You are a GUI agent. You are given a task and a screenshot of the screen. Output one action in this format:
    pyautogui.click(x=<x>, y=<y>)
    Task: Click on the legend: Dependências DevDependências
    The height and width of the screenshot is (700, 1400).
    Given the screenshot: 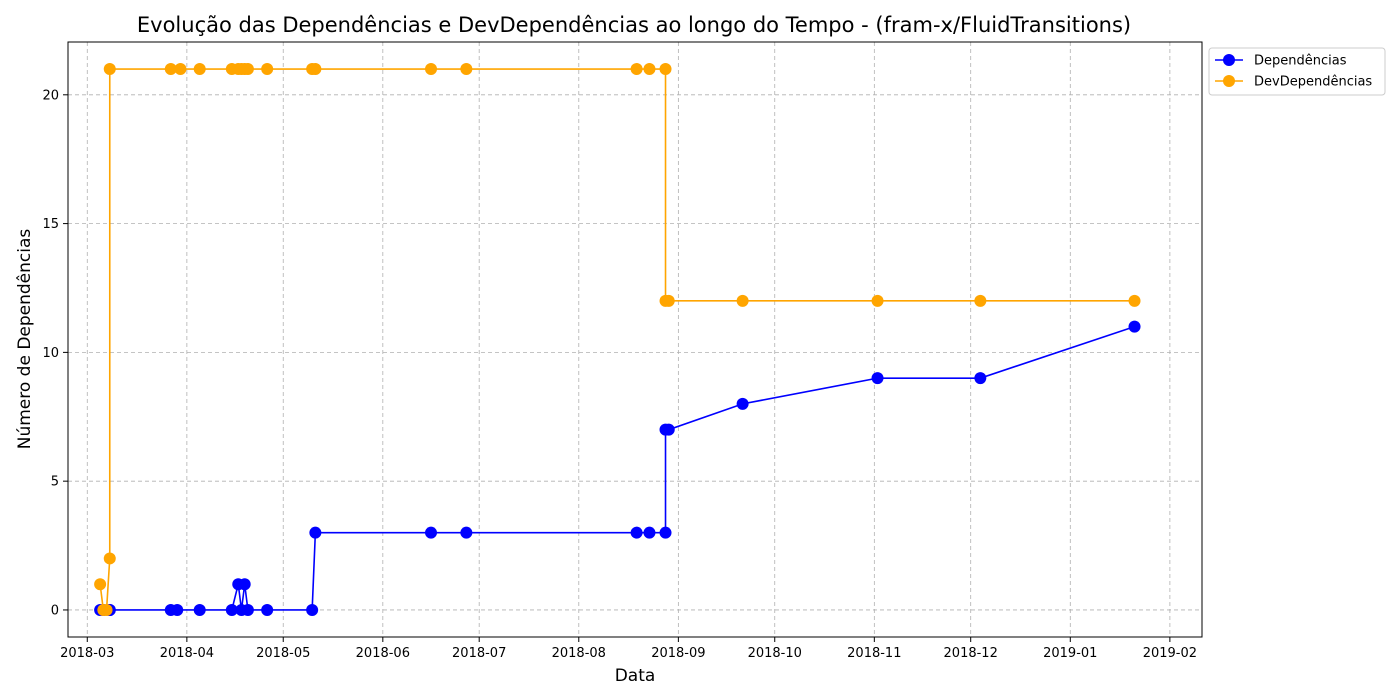 What is the action you would take?
    pyautogui.click(x=1297, y=71)
    